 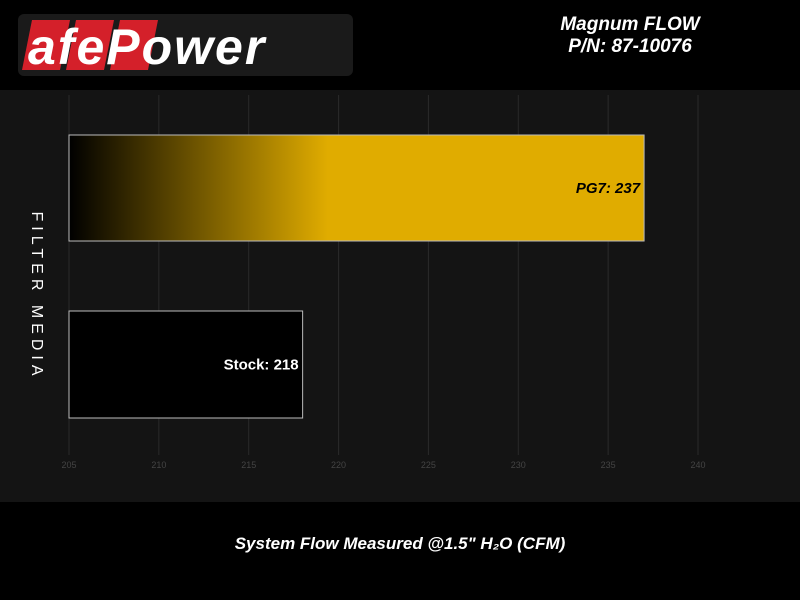 I want to click on x-tick-label: 205, so click(x=68, y=465).